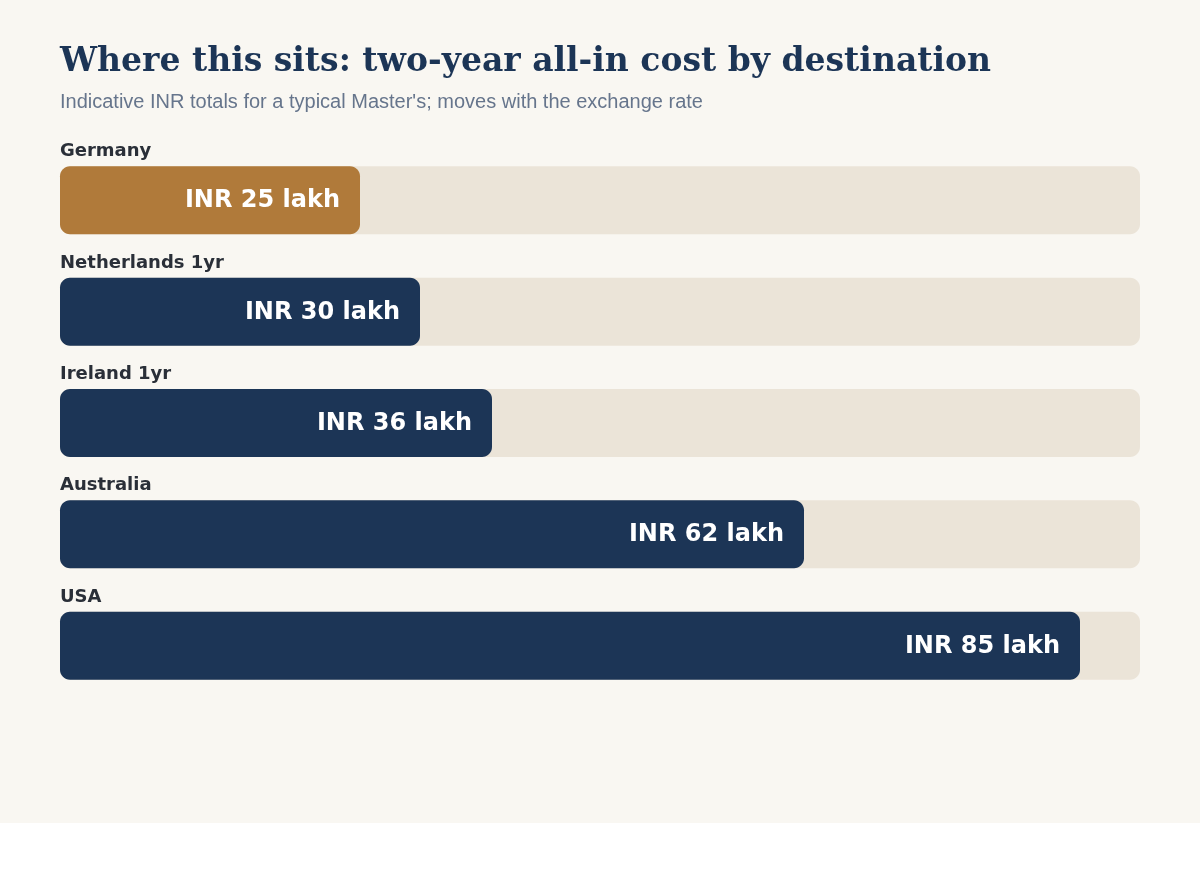  What do you see at coordinates (322, 310) in the screenshot?
I see `data-label: INR 30 lakh` at bounding box center [322, 310].